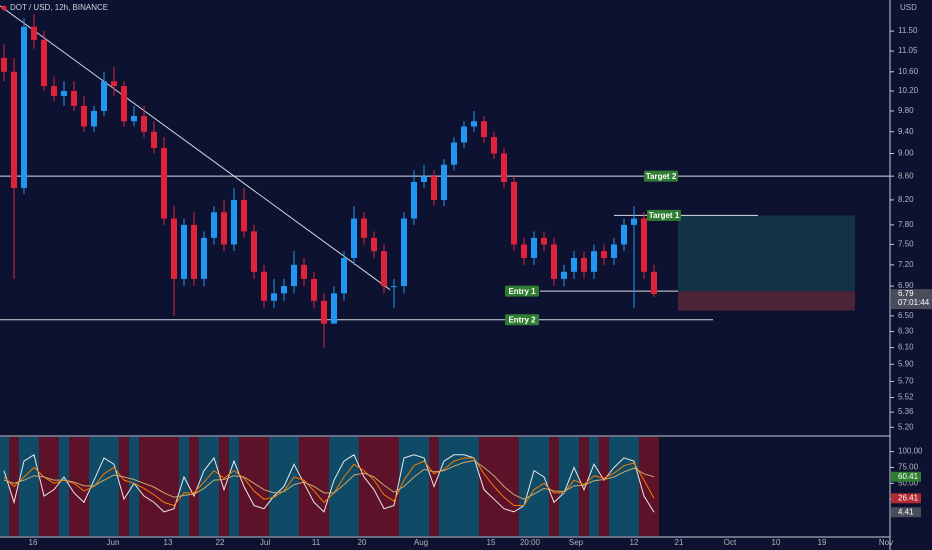 The width and height of the screenshot is (932, 550). What do you see at coordinates (908, 90) in the screenshot?
I see `y-tick-label: 10.20` at bounding box center [908, 90].